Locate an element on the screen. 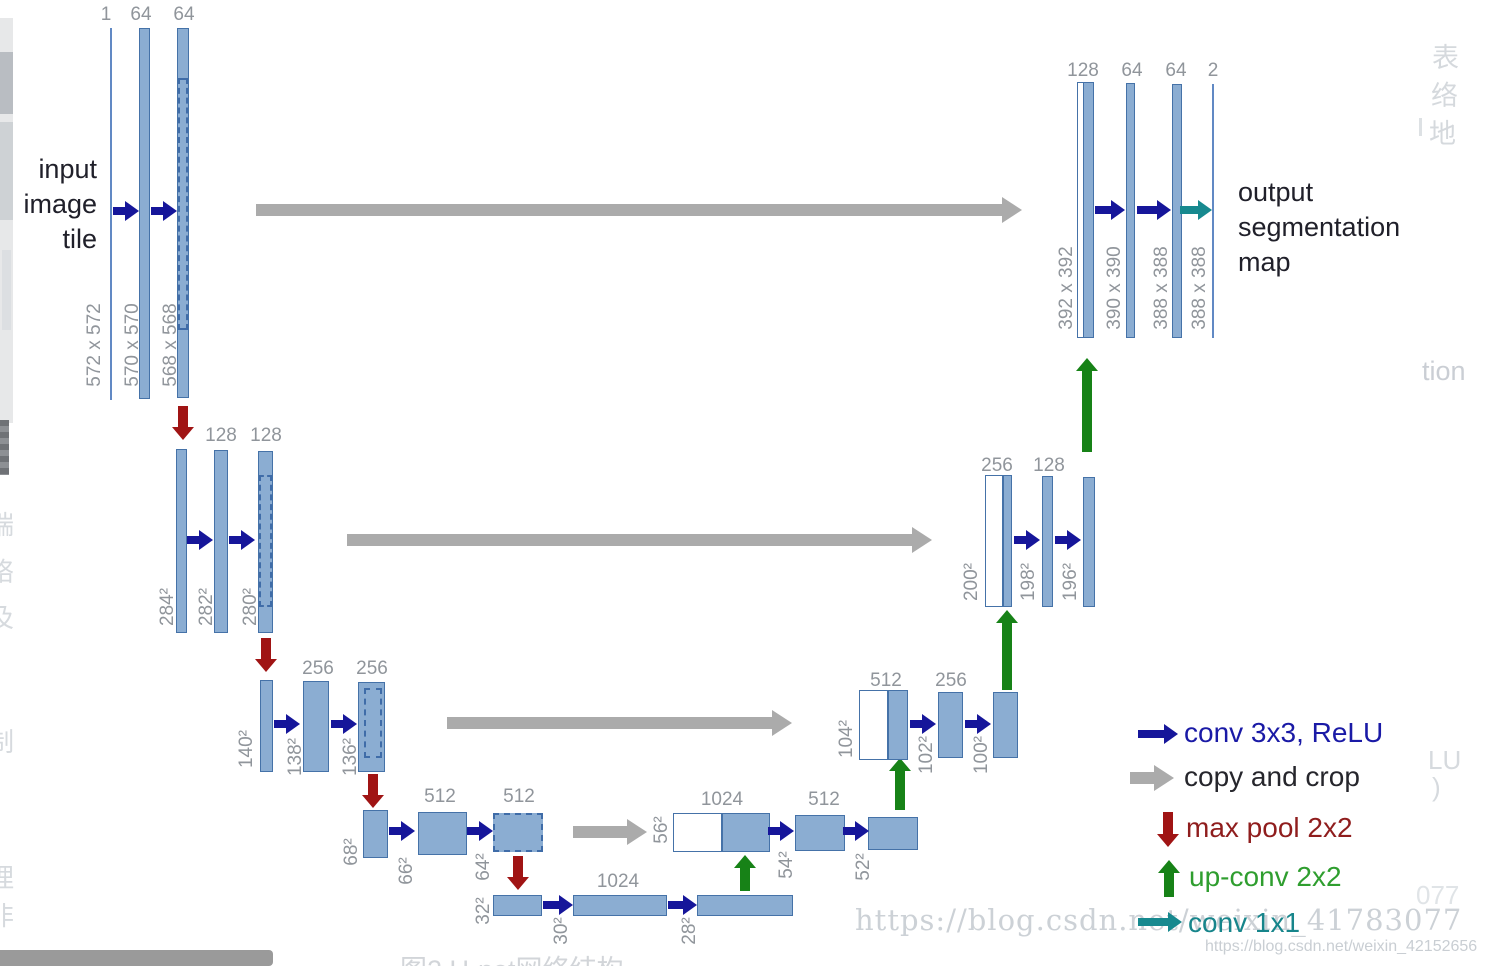  side-chinese-char-2: 络 is located at coordinates (1444, 96).